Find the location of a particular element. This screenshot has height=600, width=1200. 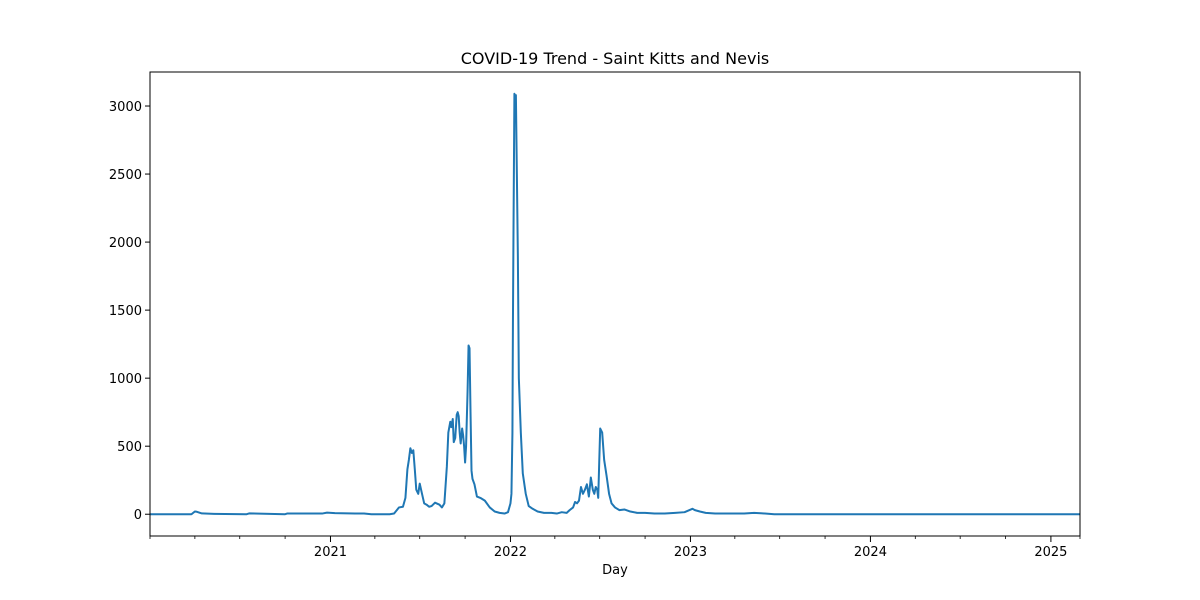

x-axis-ticks: 2021 2022 2023 2024 2025 is located at coordinates (690, 548).